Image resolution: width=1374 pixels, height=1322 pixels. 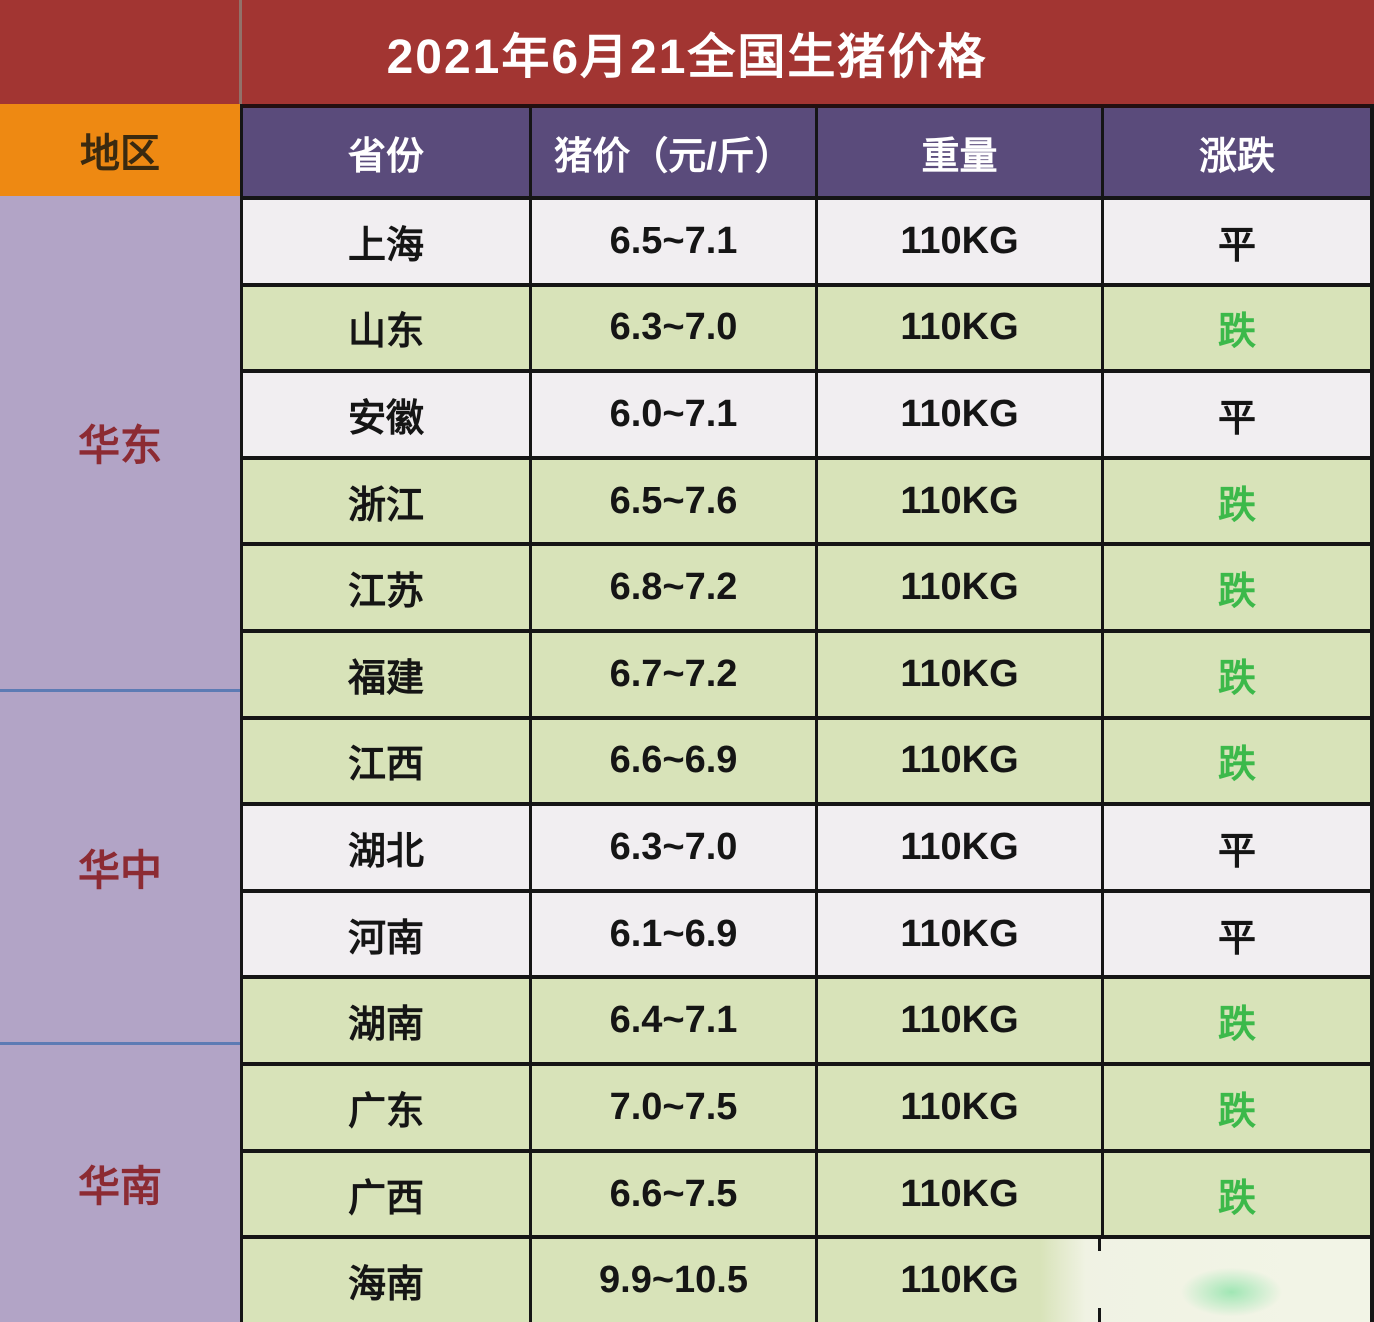 I want to click on province-cell: 湖北, so click(x=385, y=852).